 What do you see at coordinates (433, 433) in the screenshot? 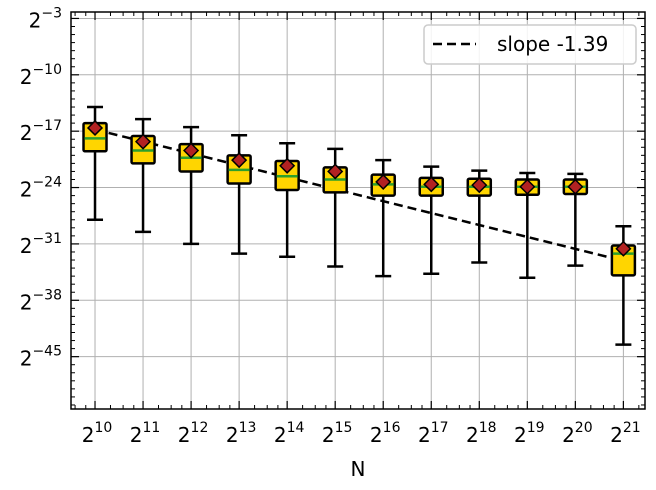
I see `x-tick-label: 217` at bounding box center [433, 433].